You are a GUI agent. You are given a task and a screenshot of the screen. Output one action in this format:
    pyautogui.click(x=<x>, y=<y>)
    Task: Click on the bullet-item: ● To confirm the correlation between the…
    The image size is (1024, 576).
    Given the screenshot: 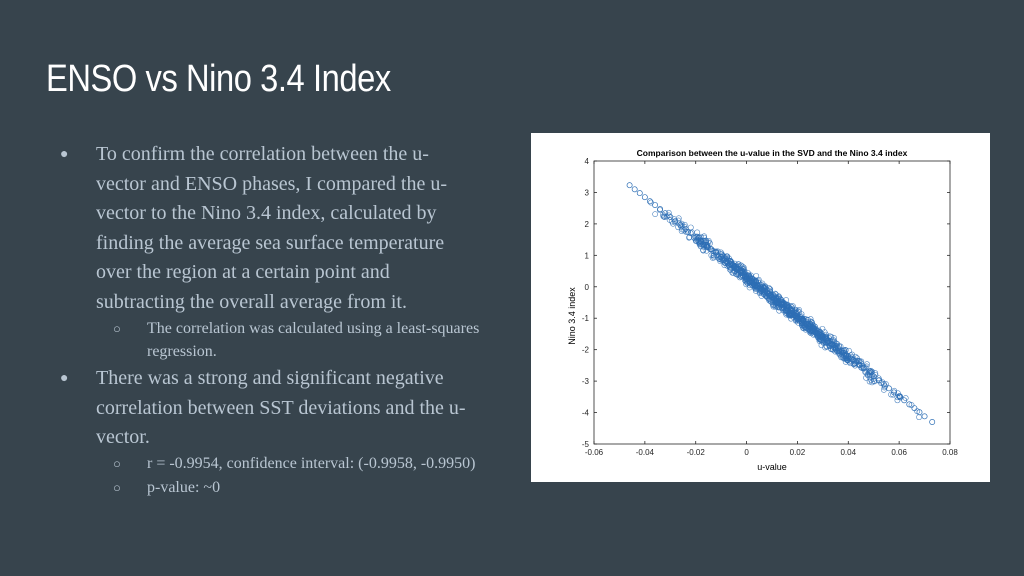 What is the action you would take?
    pyautogui.click(x=253, y=228)
    